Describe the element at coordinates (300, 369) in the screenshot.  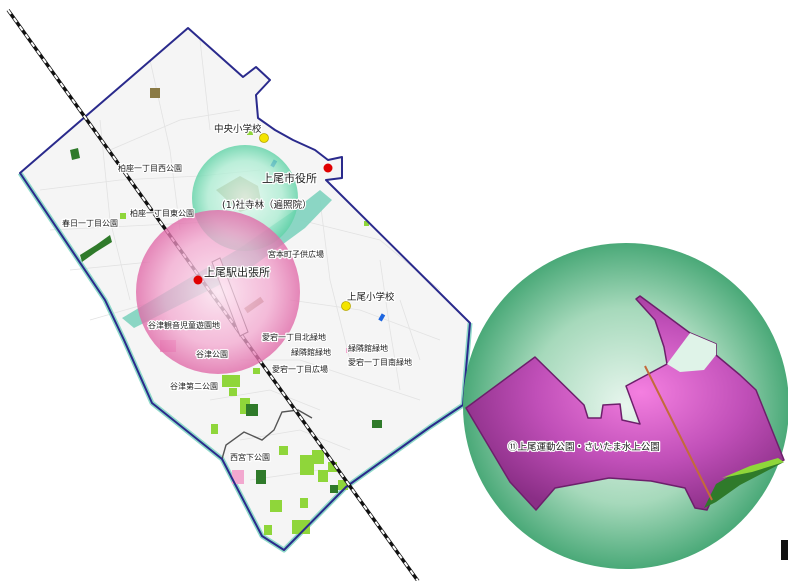
I see `label-atago-plaza: 愛宕一丁目広場` at that location.